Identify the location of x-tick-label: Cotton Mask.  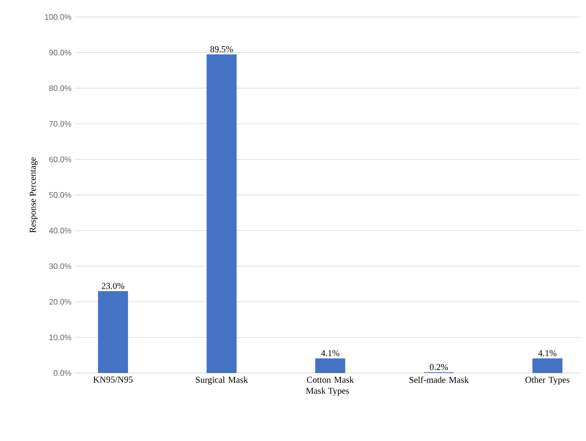
(330, 379).